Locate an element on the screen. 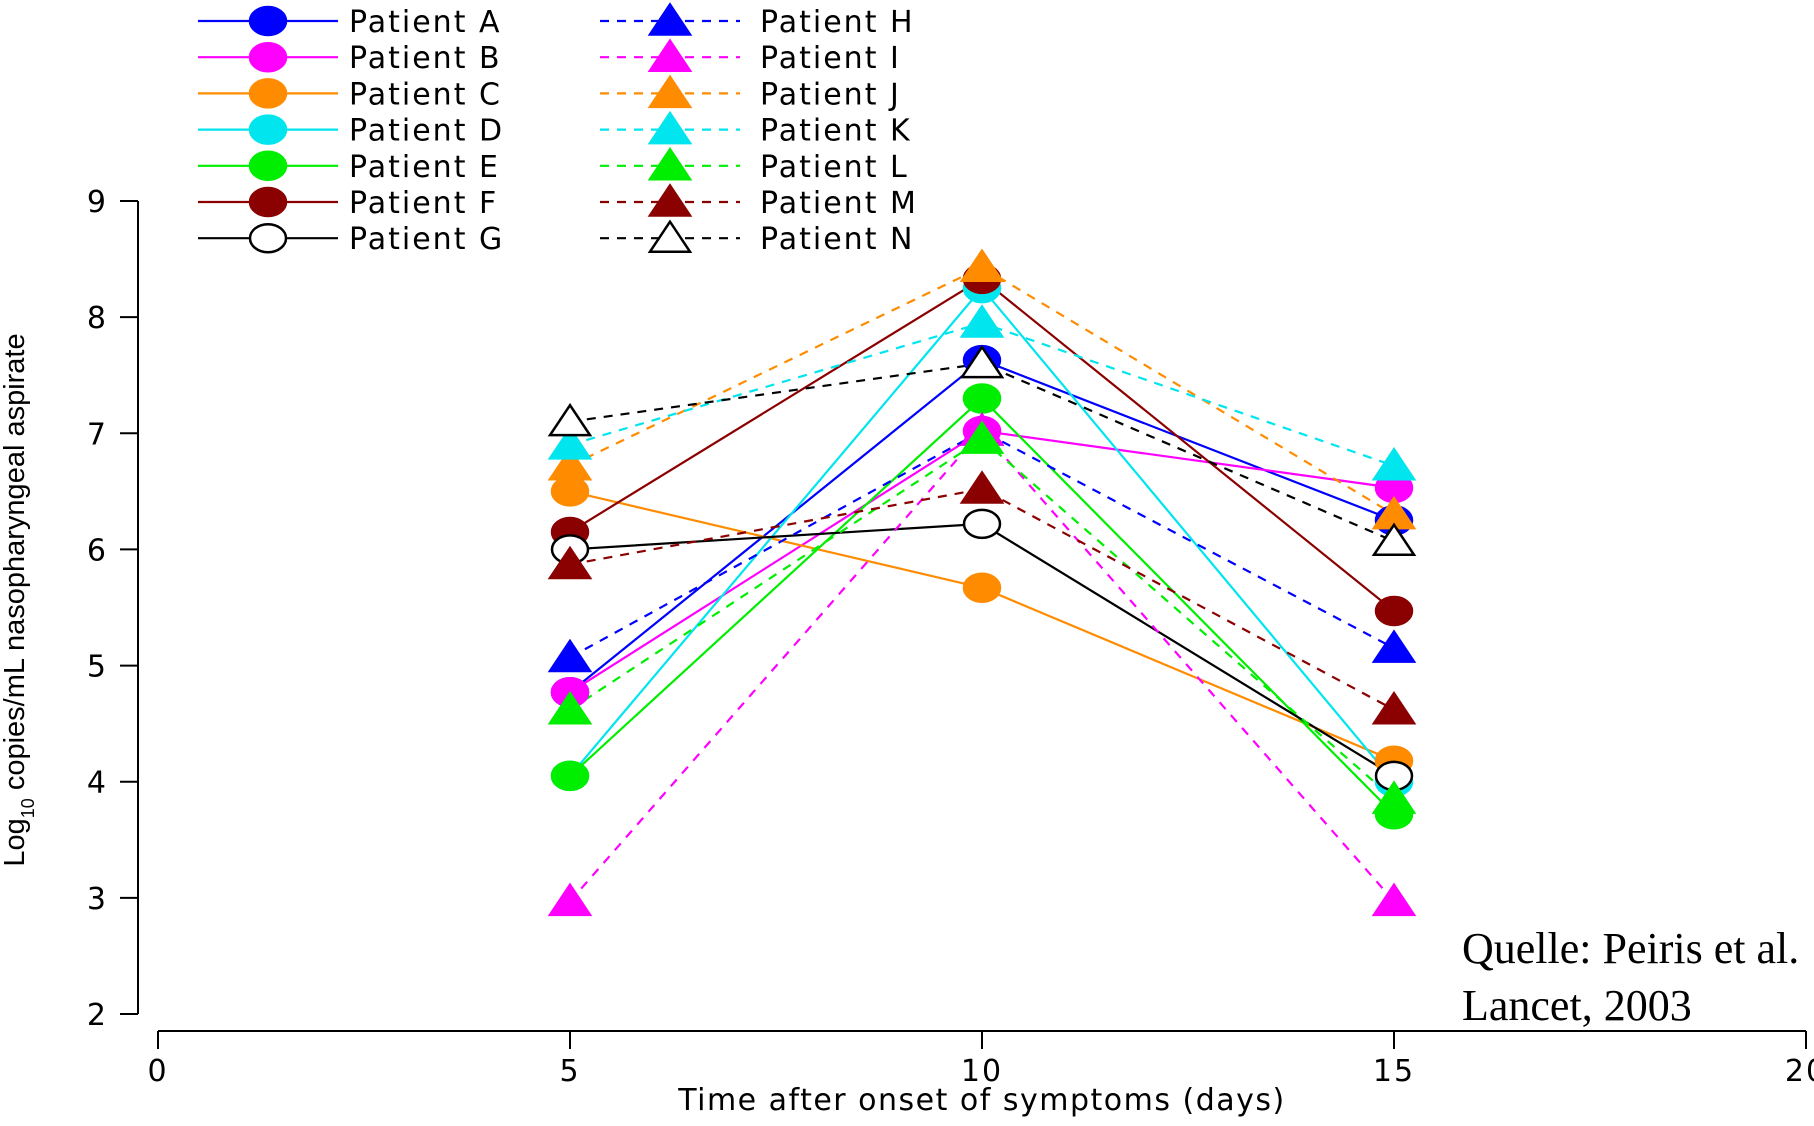  source-line-1: Quelle: Peiris et al. is located at coordinates (1630, 948).